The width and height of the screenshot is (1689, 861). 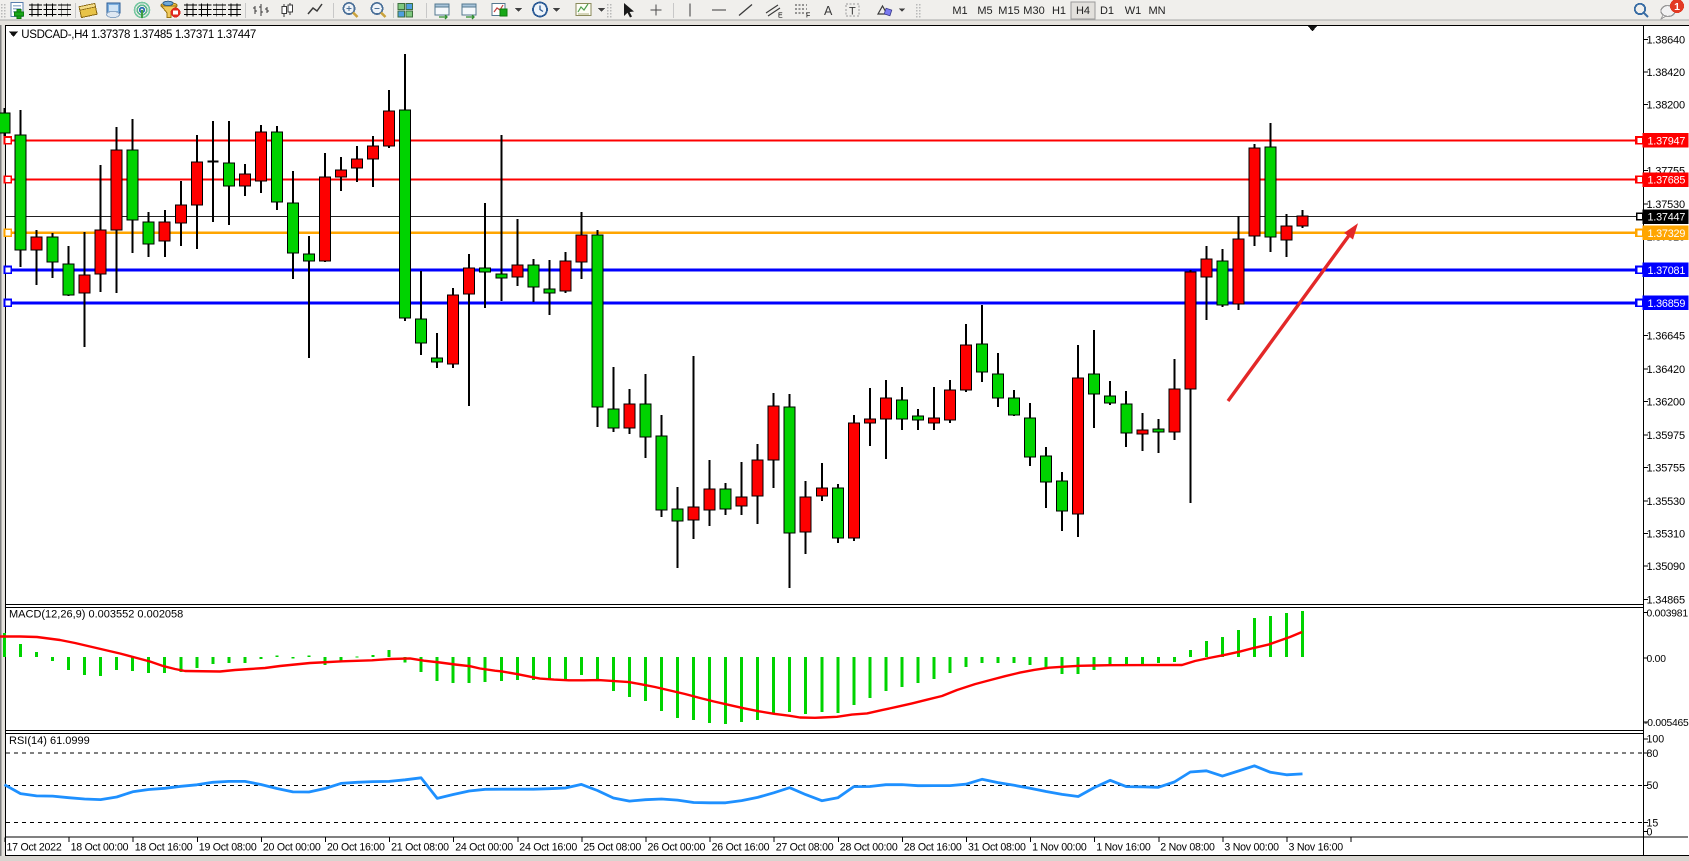 I want to click on svg-text: A, so click(x=828, y=11).